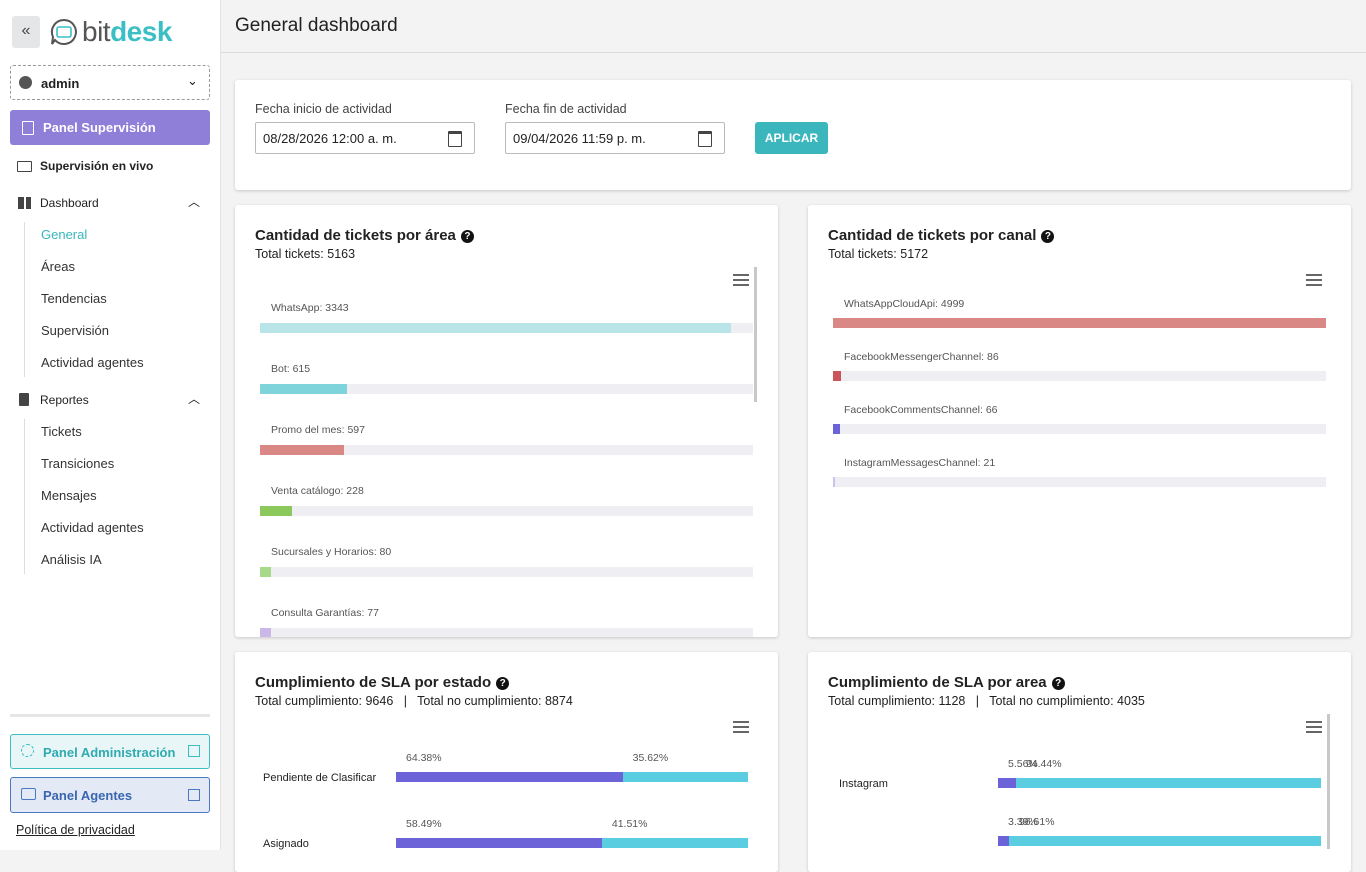  Describe the element at coordinates (791, 138) in the screenshot. I see `apply-button: APLICAR` at that location.